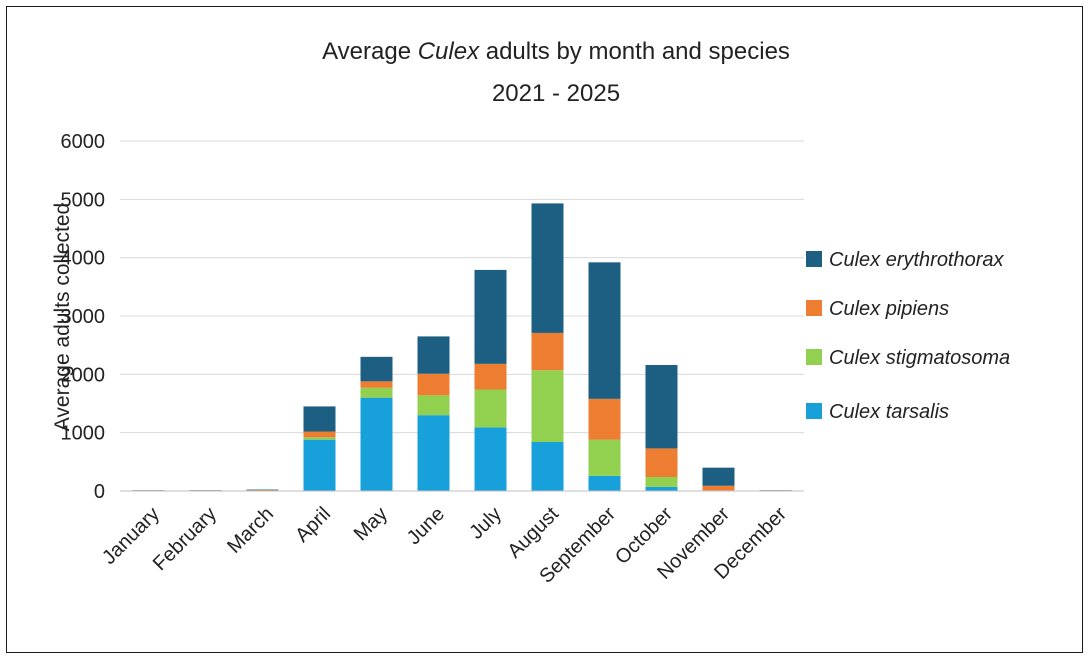 This screenshot has width=1091, height=661. Describe the element at coordinates (83, 375) in the screenshot. I see `y-tick-label: 2000` at that location.